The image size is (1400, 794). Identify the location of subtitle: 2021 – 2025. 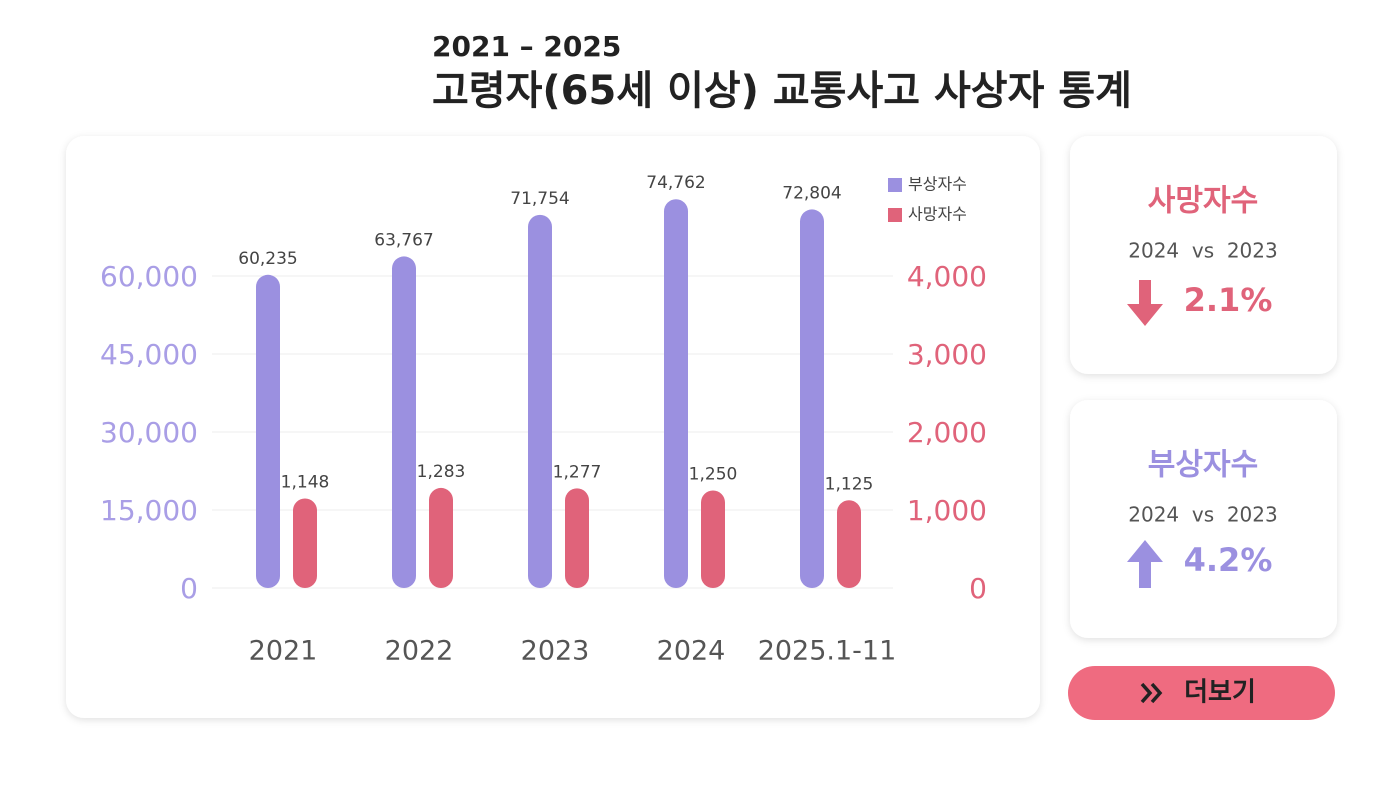
(526, 46).